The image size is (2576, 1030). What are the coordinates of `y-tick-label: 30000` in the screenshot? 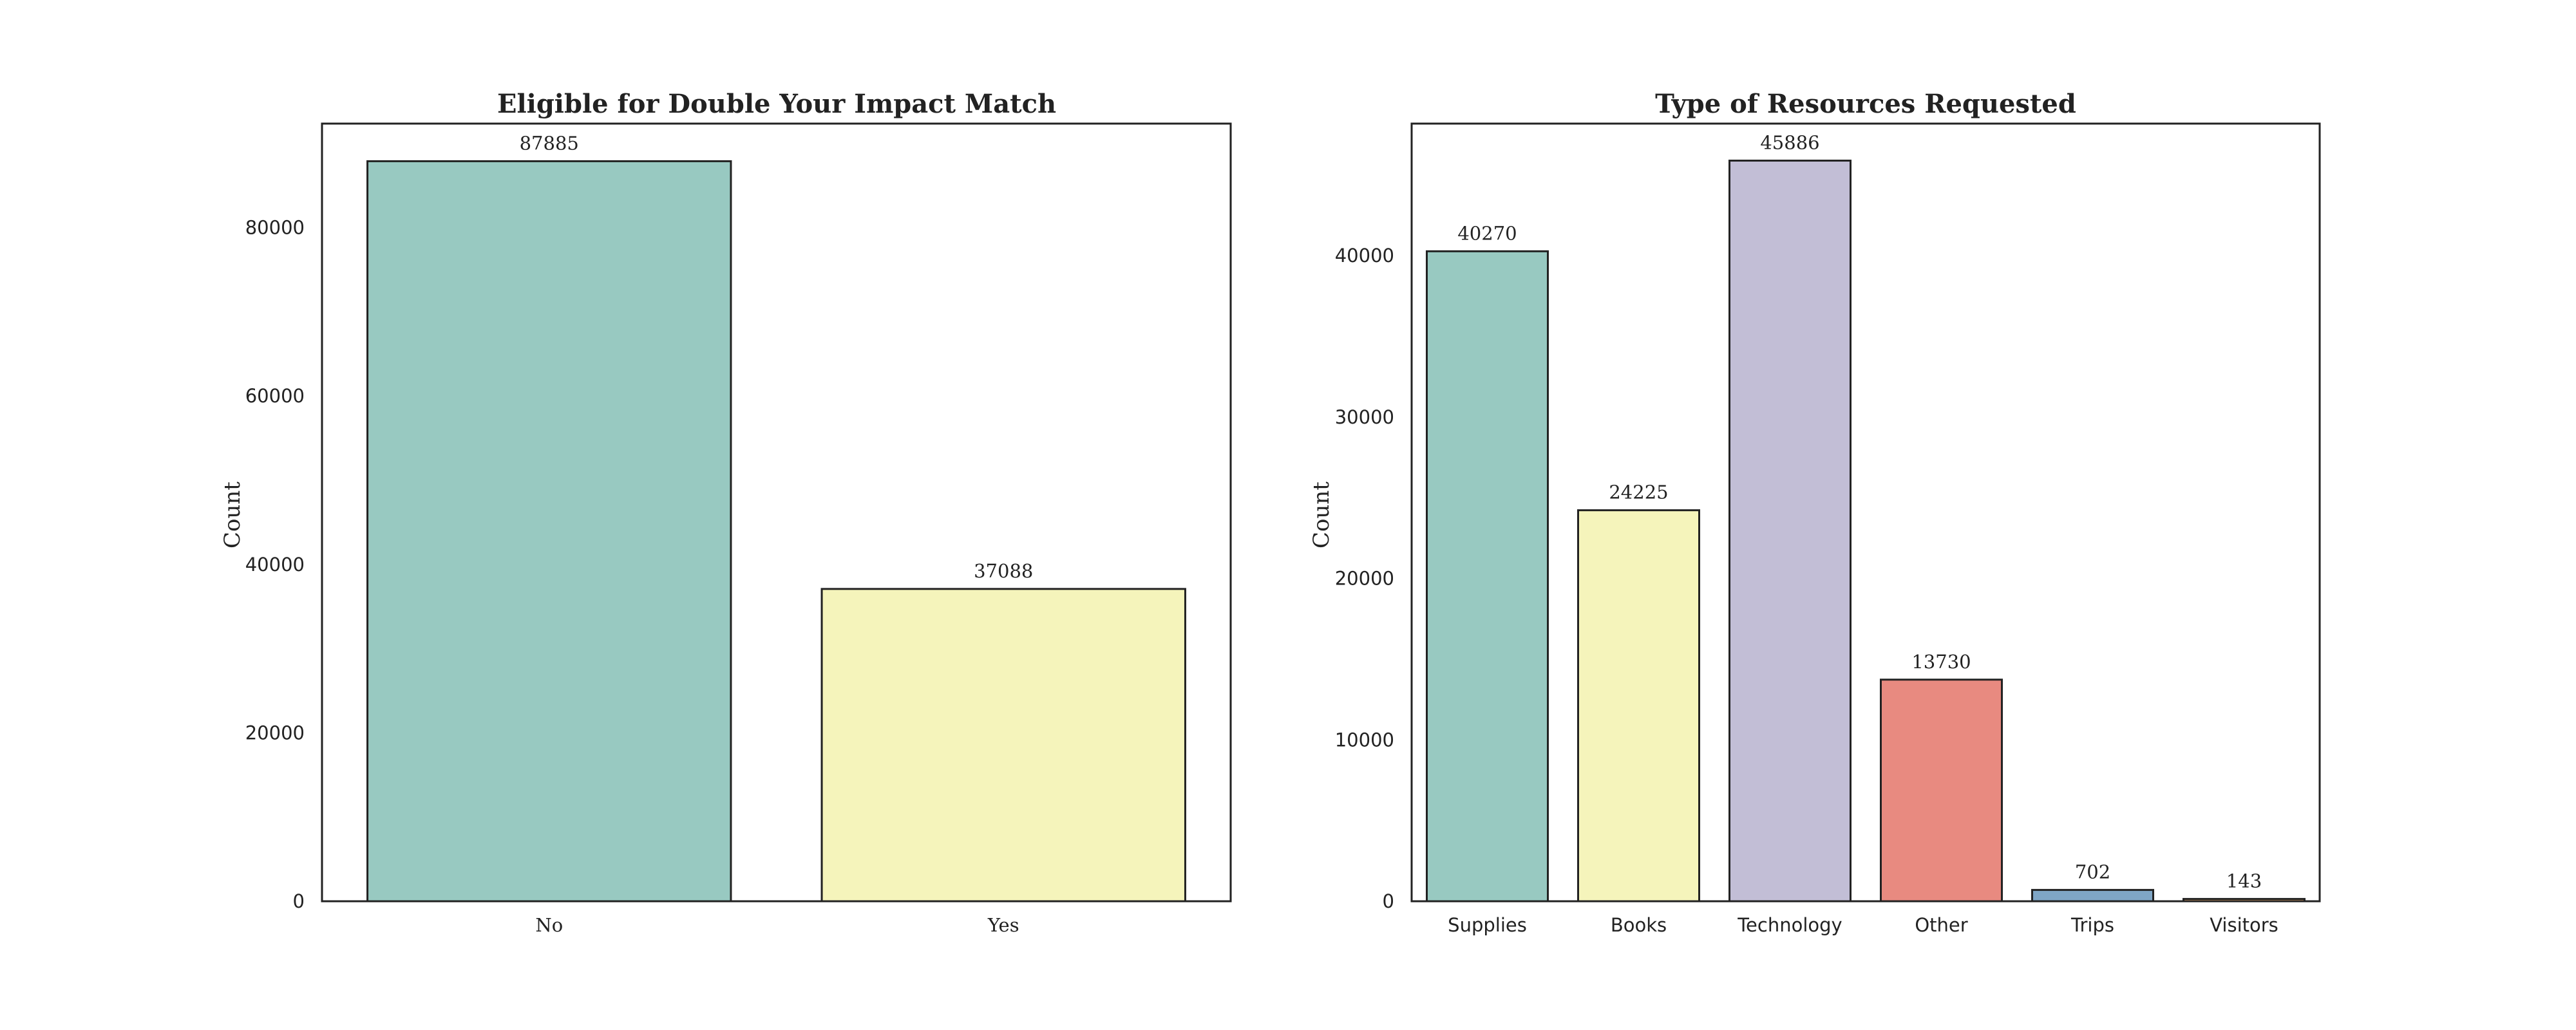 It's located at (1364, 417).